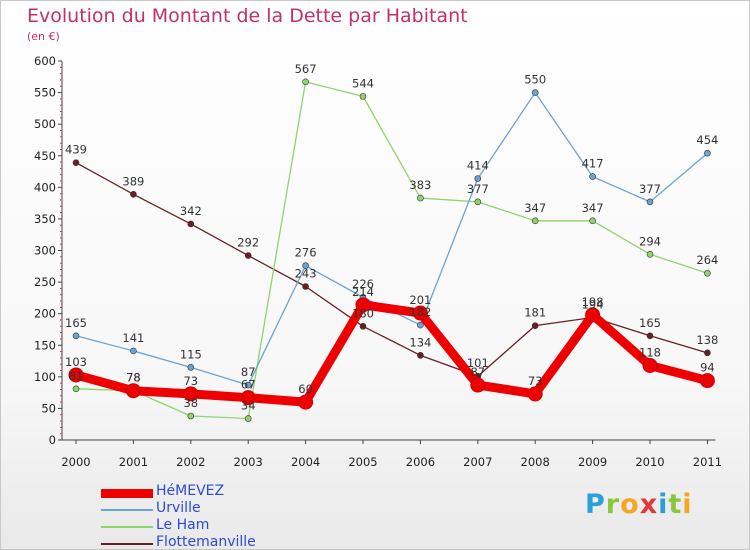  What do you see at coordinates (535, 208) in the screenshot?
I see `data-label: 347` at bounding box center [535, 208].